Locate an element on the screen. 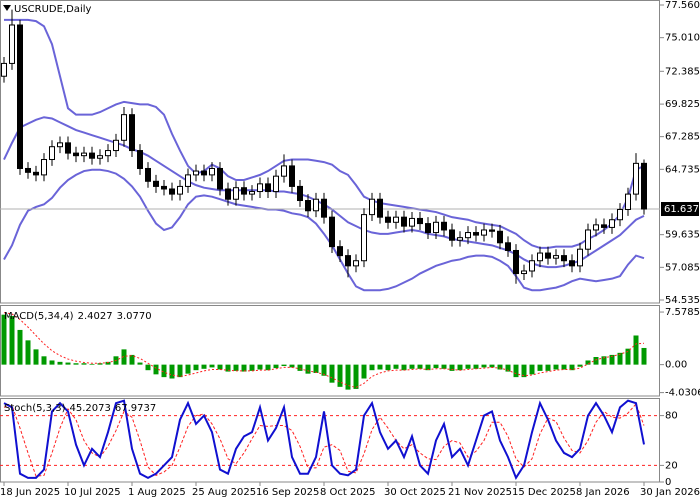 This screenshot has height=500, width=700. y-tick-label: 7.5785 is located at coordinates (682, 312).